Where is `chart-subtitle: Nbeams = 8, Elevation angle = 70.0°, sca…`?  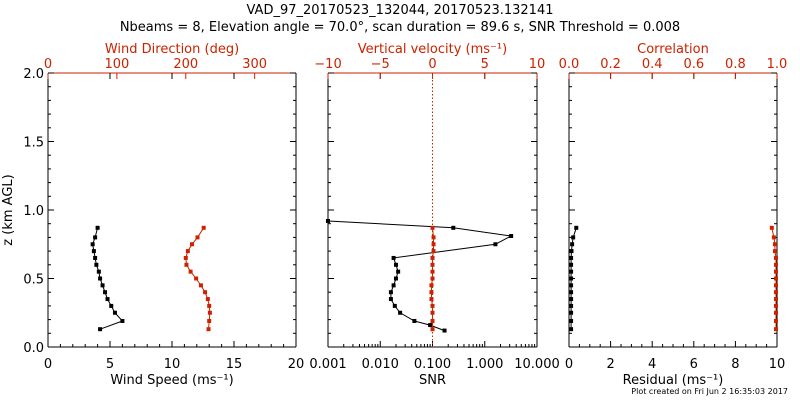
chart-subtitle: Nbeams = 8, Elevation angle = 70.0°, sca… is located at coordinates (400, 27).